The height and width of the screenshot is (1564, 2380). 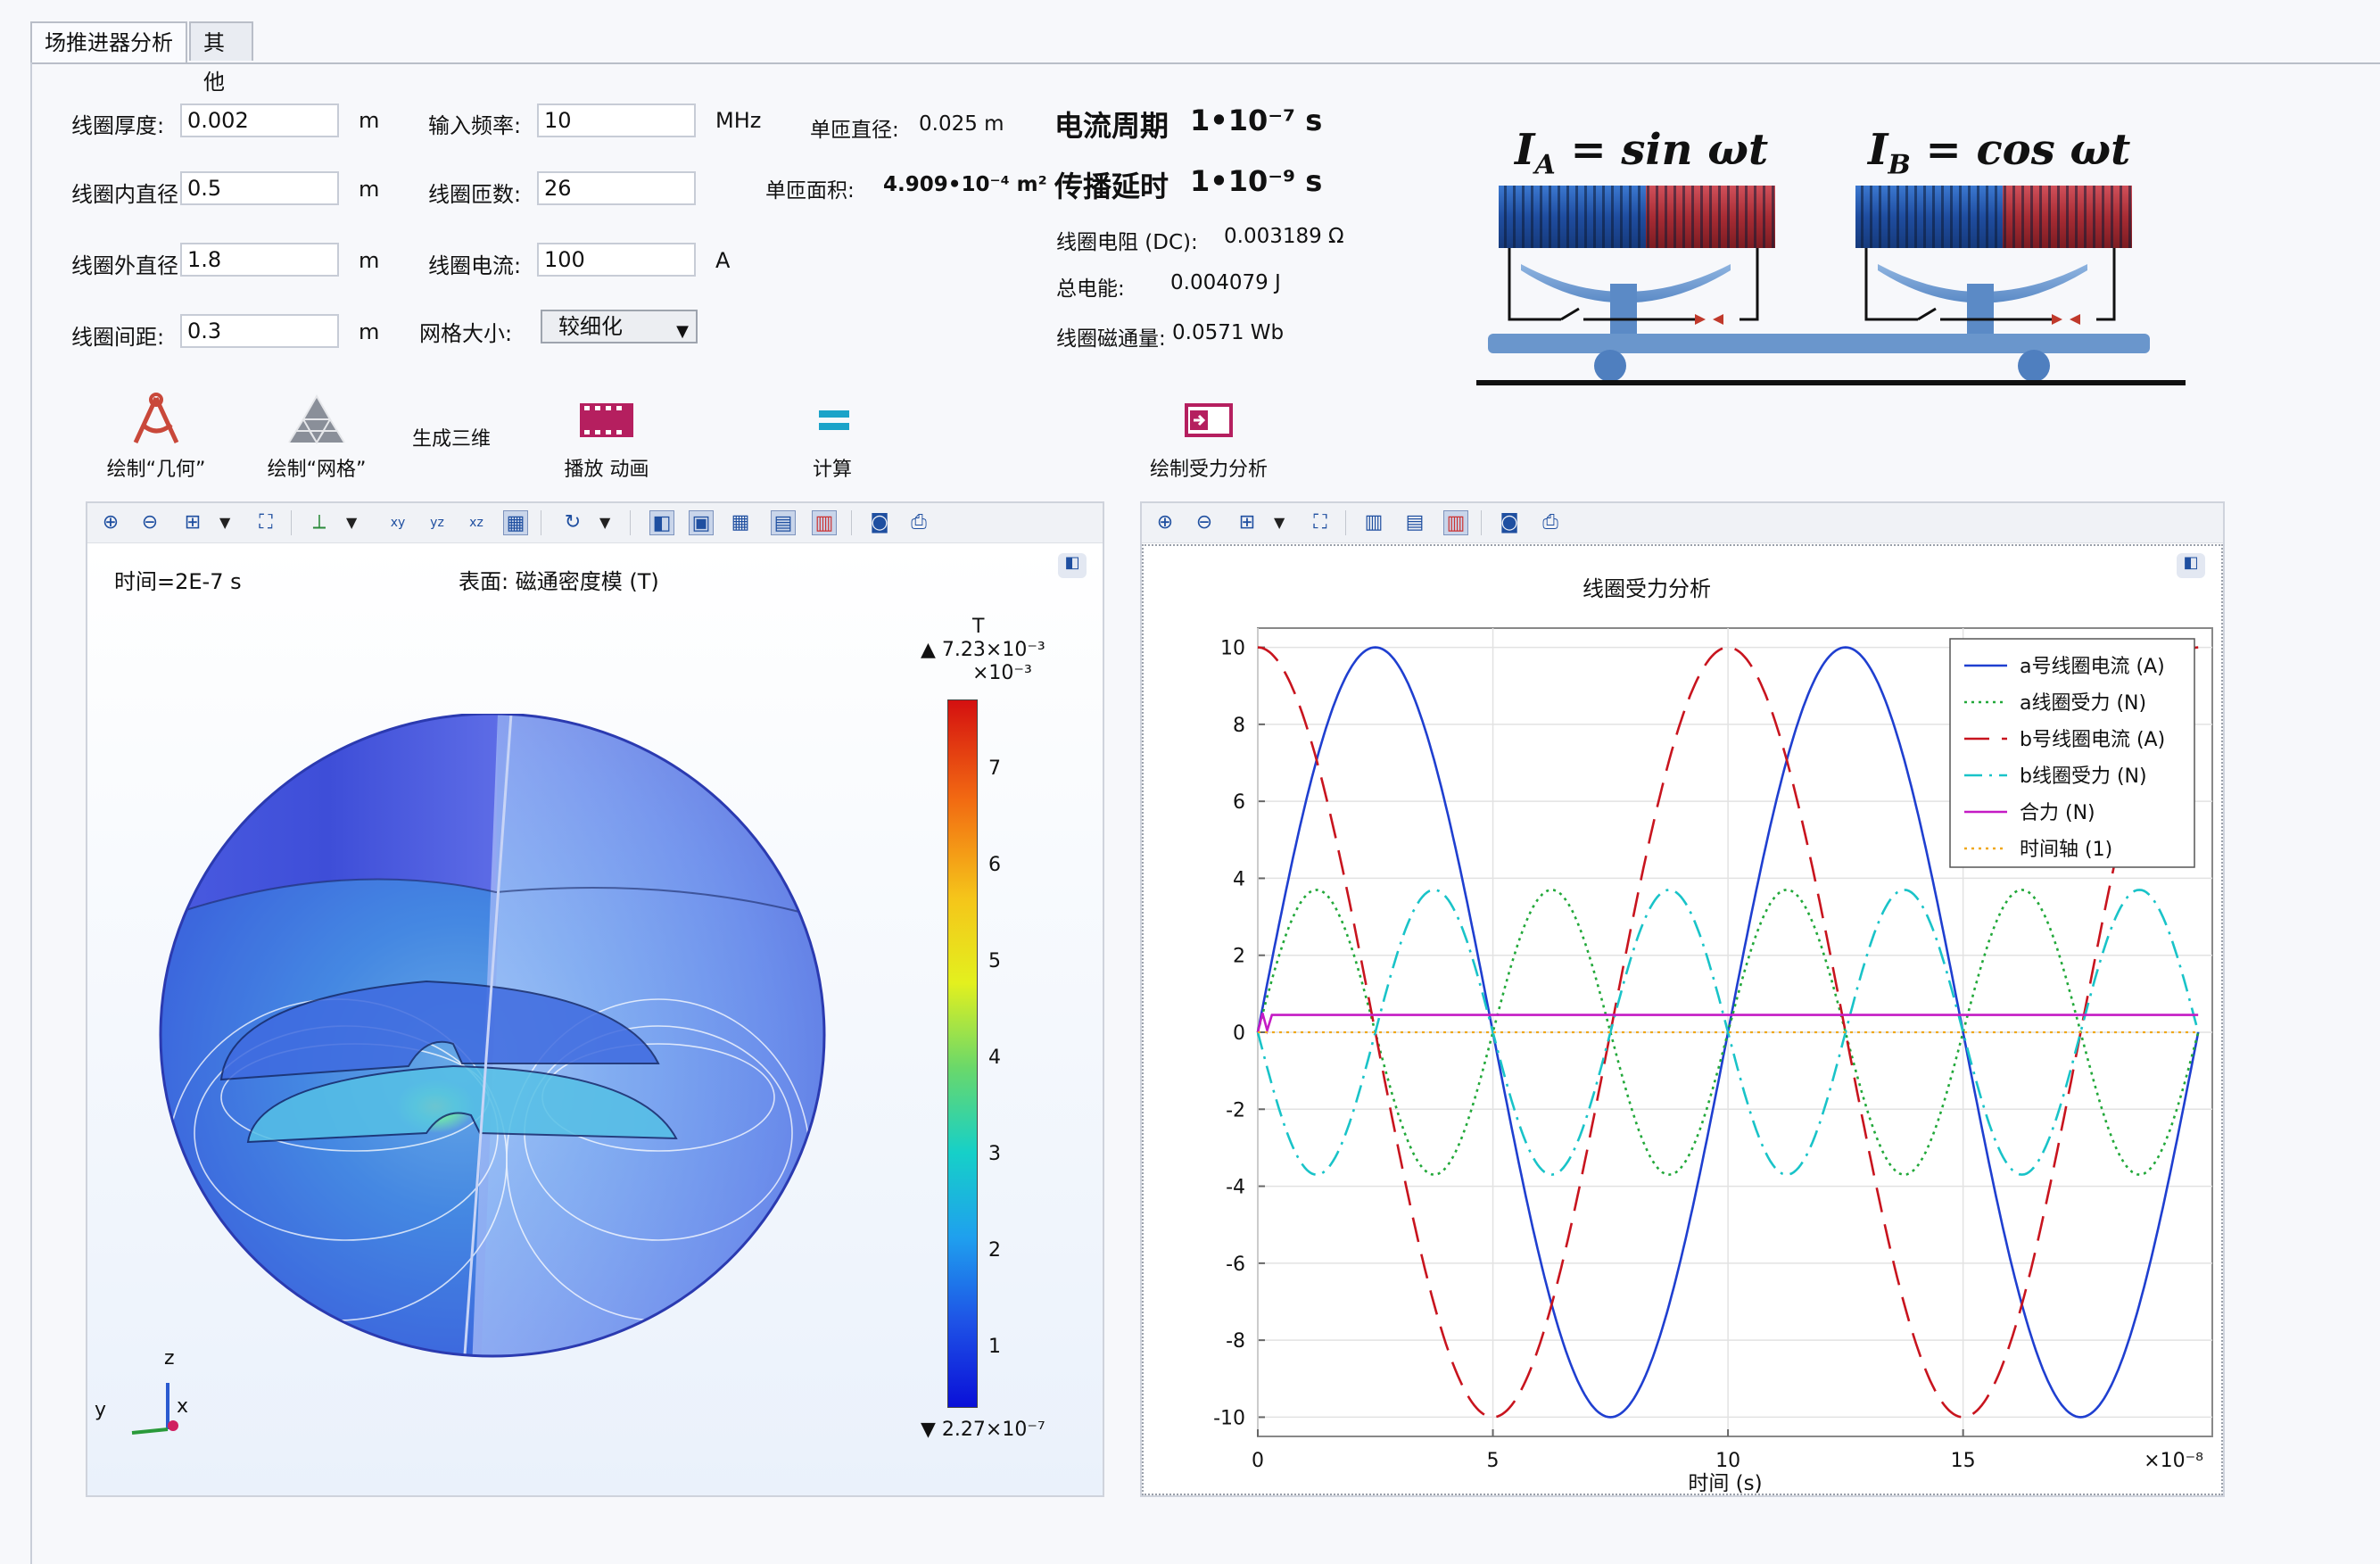 I want to click on x-tick-label: 10, so click(x=1727, y=1461).